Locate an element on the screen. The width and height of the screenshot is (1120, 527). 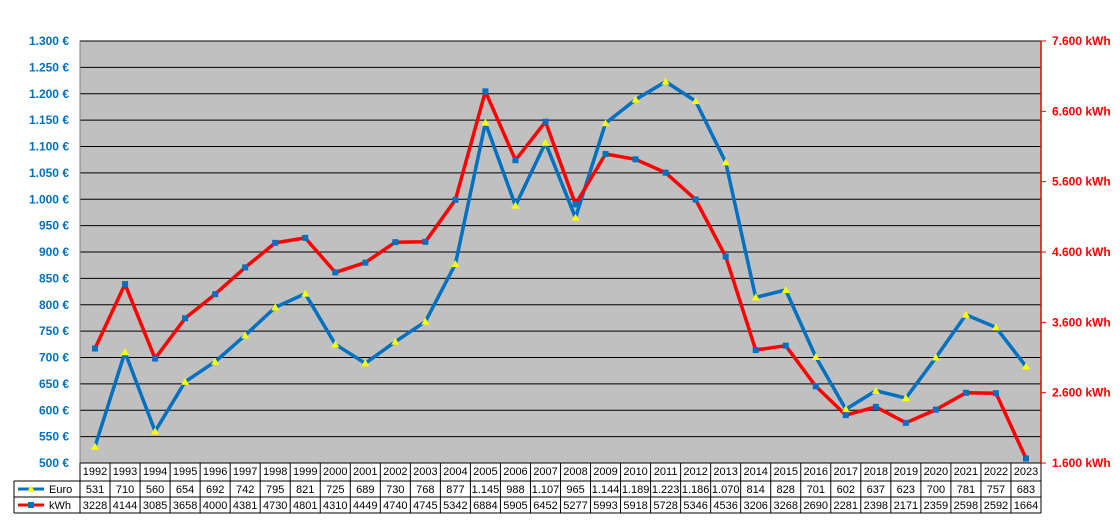
data-label-kwh: 5346 is located at coordinates (695, 506).